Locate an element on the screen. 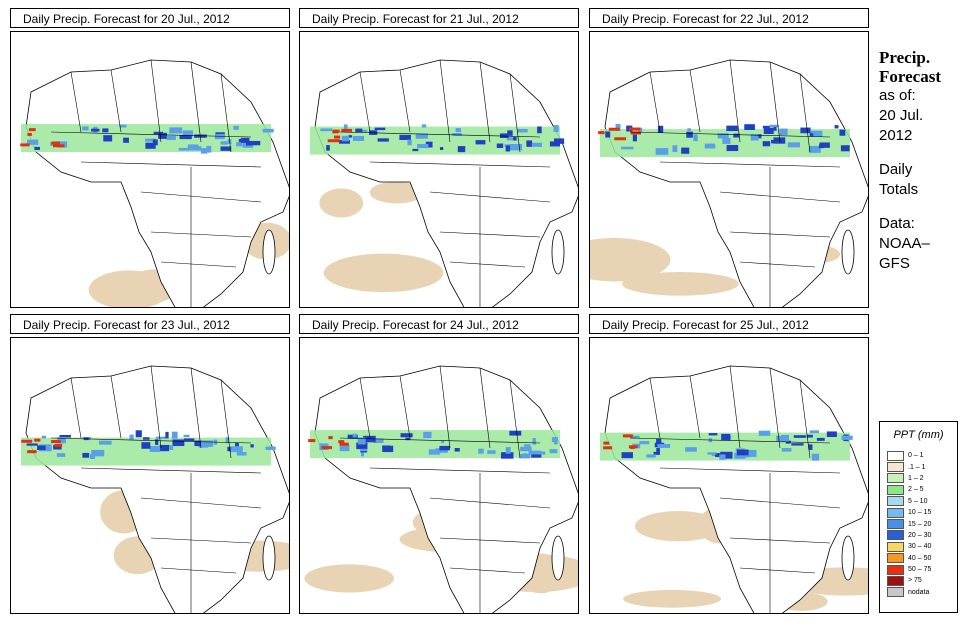 Image resolution: width=965 pixels, height=628 pixels. legend-item: 40 – 50 is located at coordinates (909, 558).